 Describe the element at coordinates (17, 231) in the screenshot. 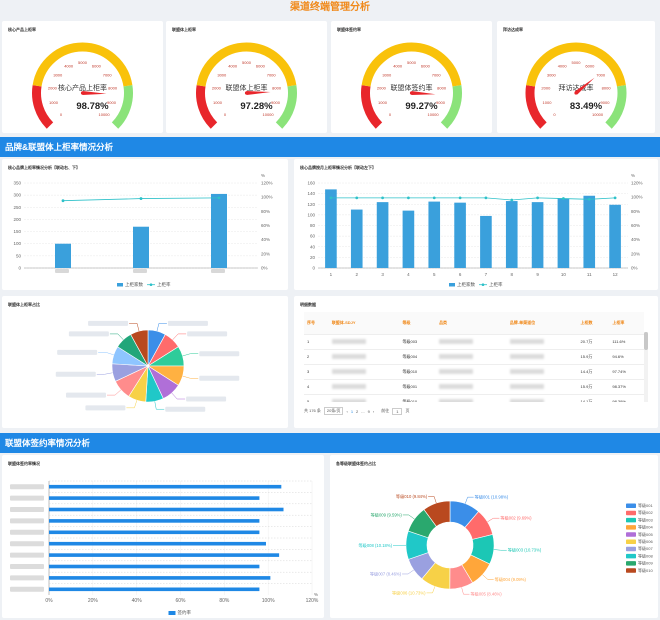

I see `y-tick-label: 150` at that location.